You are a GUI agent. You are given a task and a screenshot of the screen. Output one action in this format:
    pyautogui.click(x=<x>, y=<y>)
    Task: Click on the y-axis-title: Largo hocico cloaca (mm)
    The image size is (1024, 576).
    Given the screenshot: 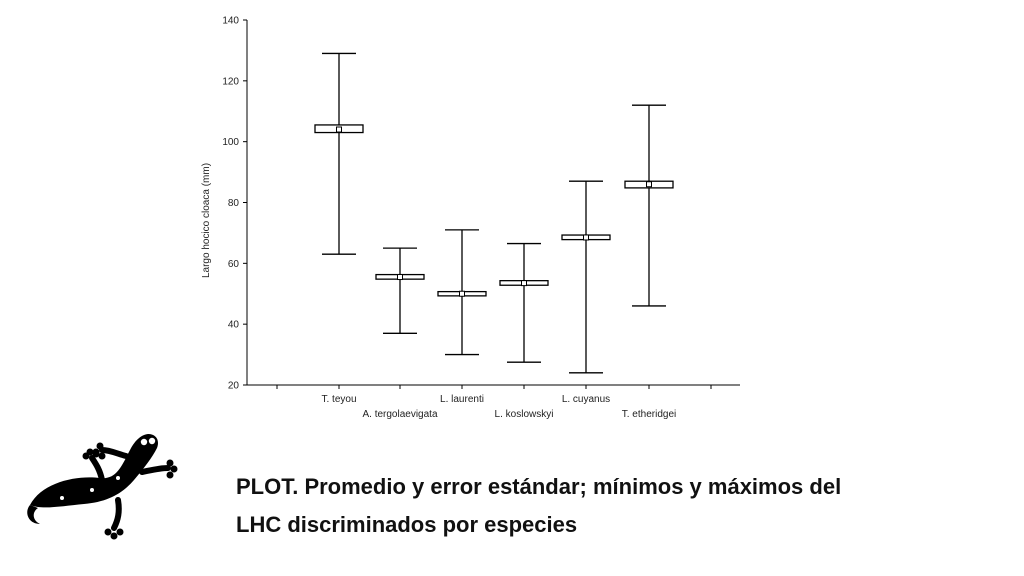 What is the action you would take?
    pyautogui.click(x=206, y=220)
    